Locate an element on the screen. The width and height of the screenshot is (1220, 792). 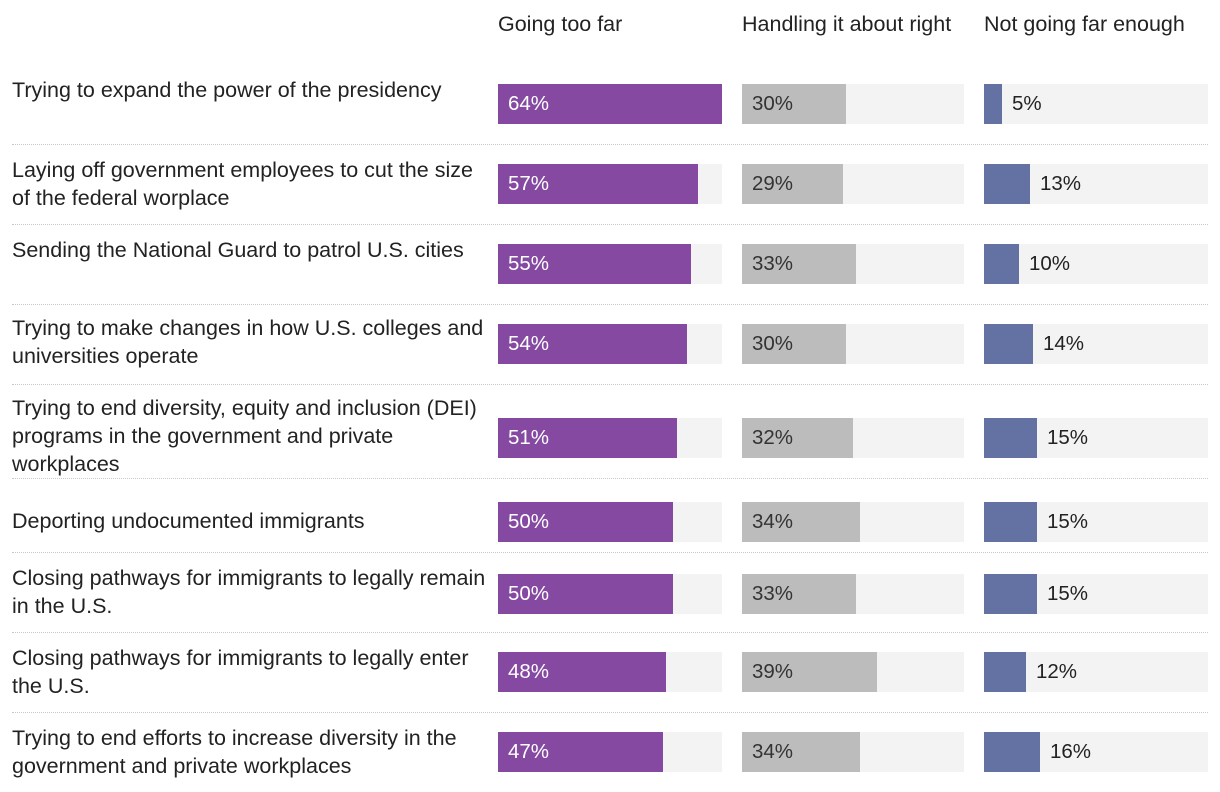
bar-track: 55% is located at coordinates (610, 264).